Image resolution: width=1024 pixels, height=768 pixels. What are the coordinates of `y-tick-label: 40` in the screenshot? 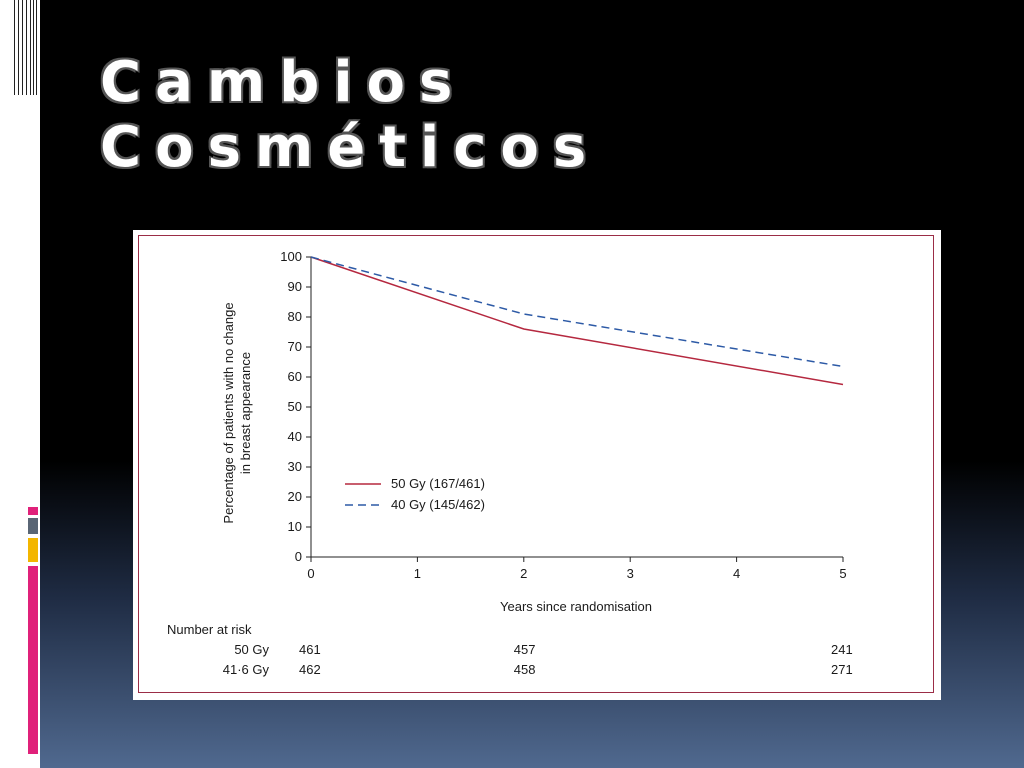 It's located at (295, 436).